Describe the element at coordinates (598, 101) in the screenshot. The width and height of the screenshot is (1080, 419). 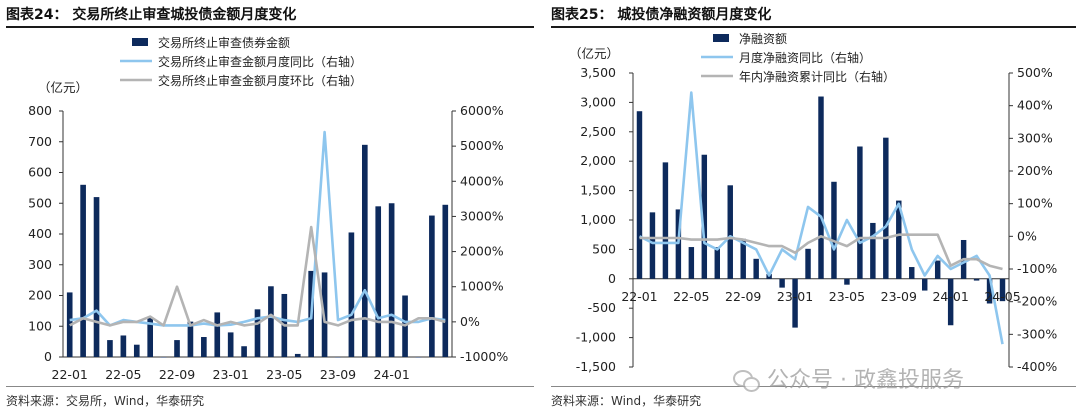
I see `left-tick-label: 3,000` at that location.